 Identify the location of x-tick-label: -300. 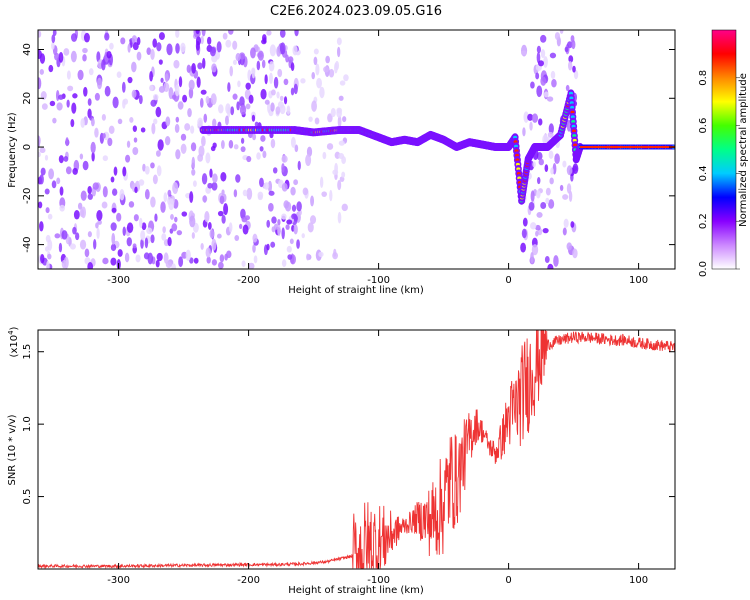
(118, 580).